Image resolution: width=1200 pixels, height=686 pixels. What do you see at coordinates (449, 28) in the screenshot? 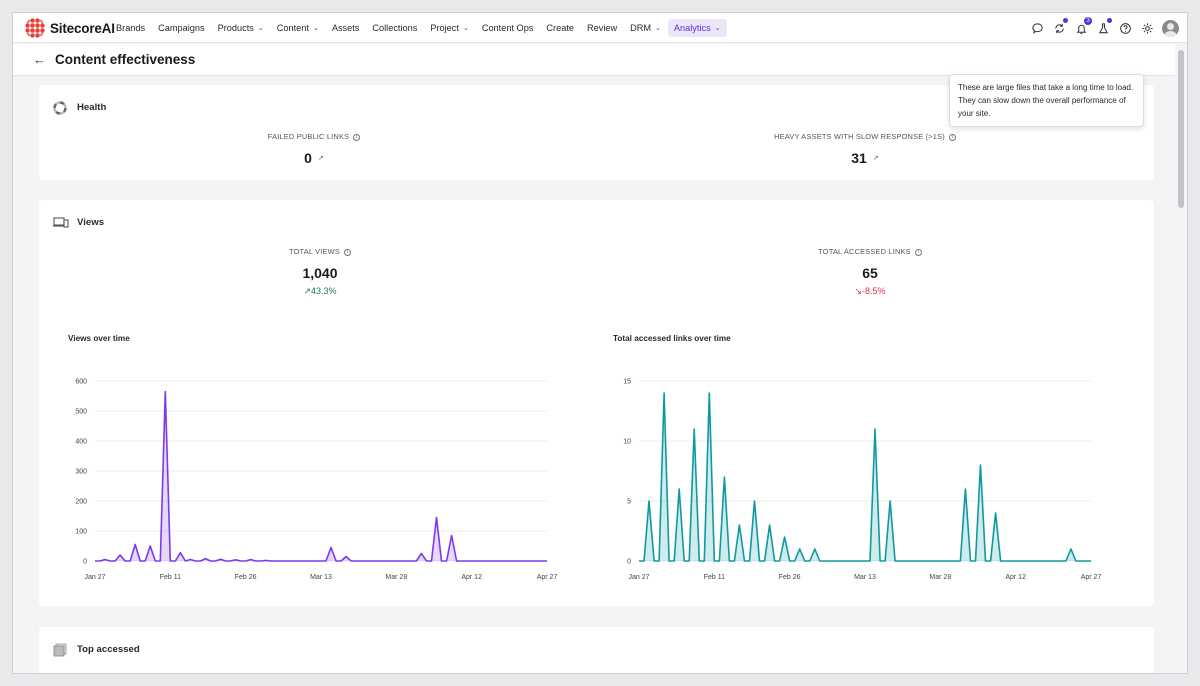
I see `nav-item-project: Project ⌄` at bounding box center [449, 28].